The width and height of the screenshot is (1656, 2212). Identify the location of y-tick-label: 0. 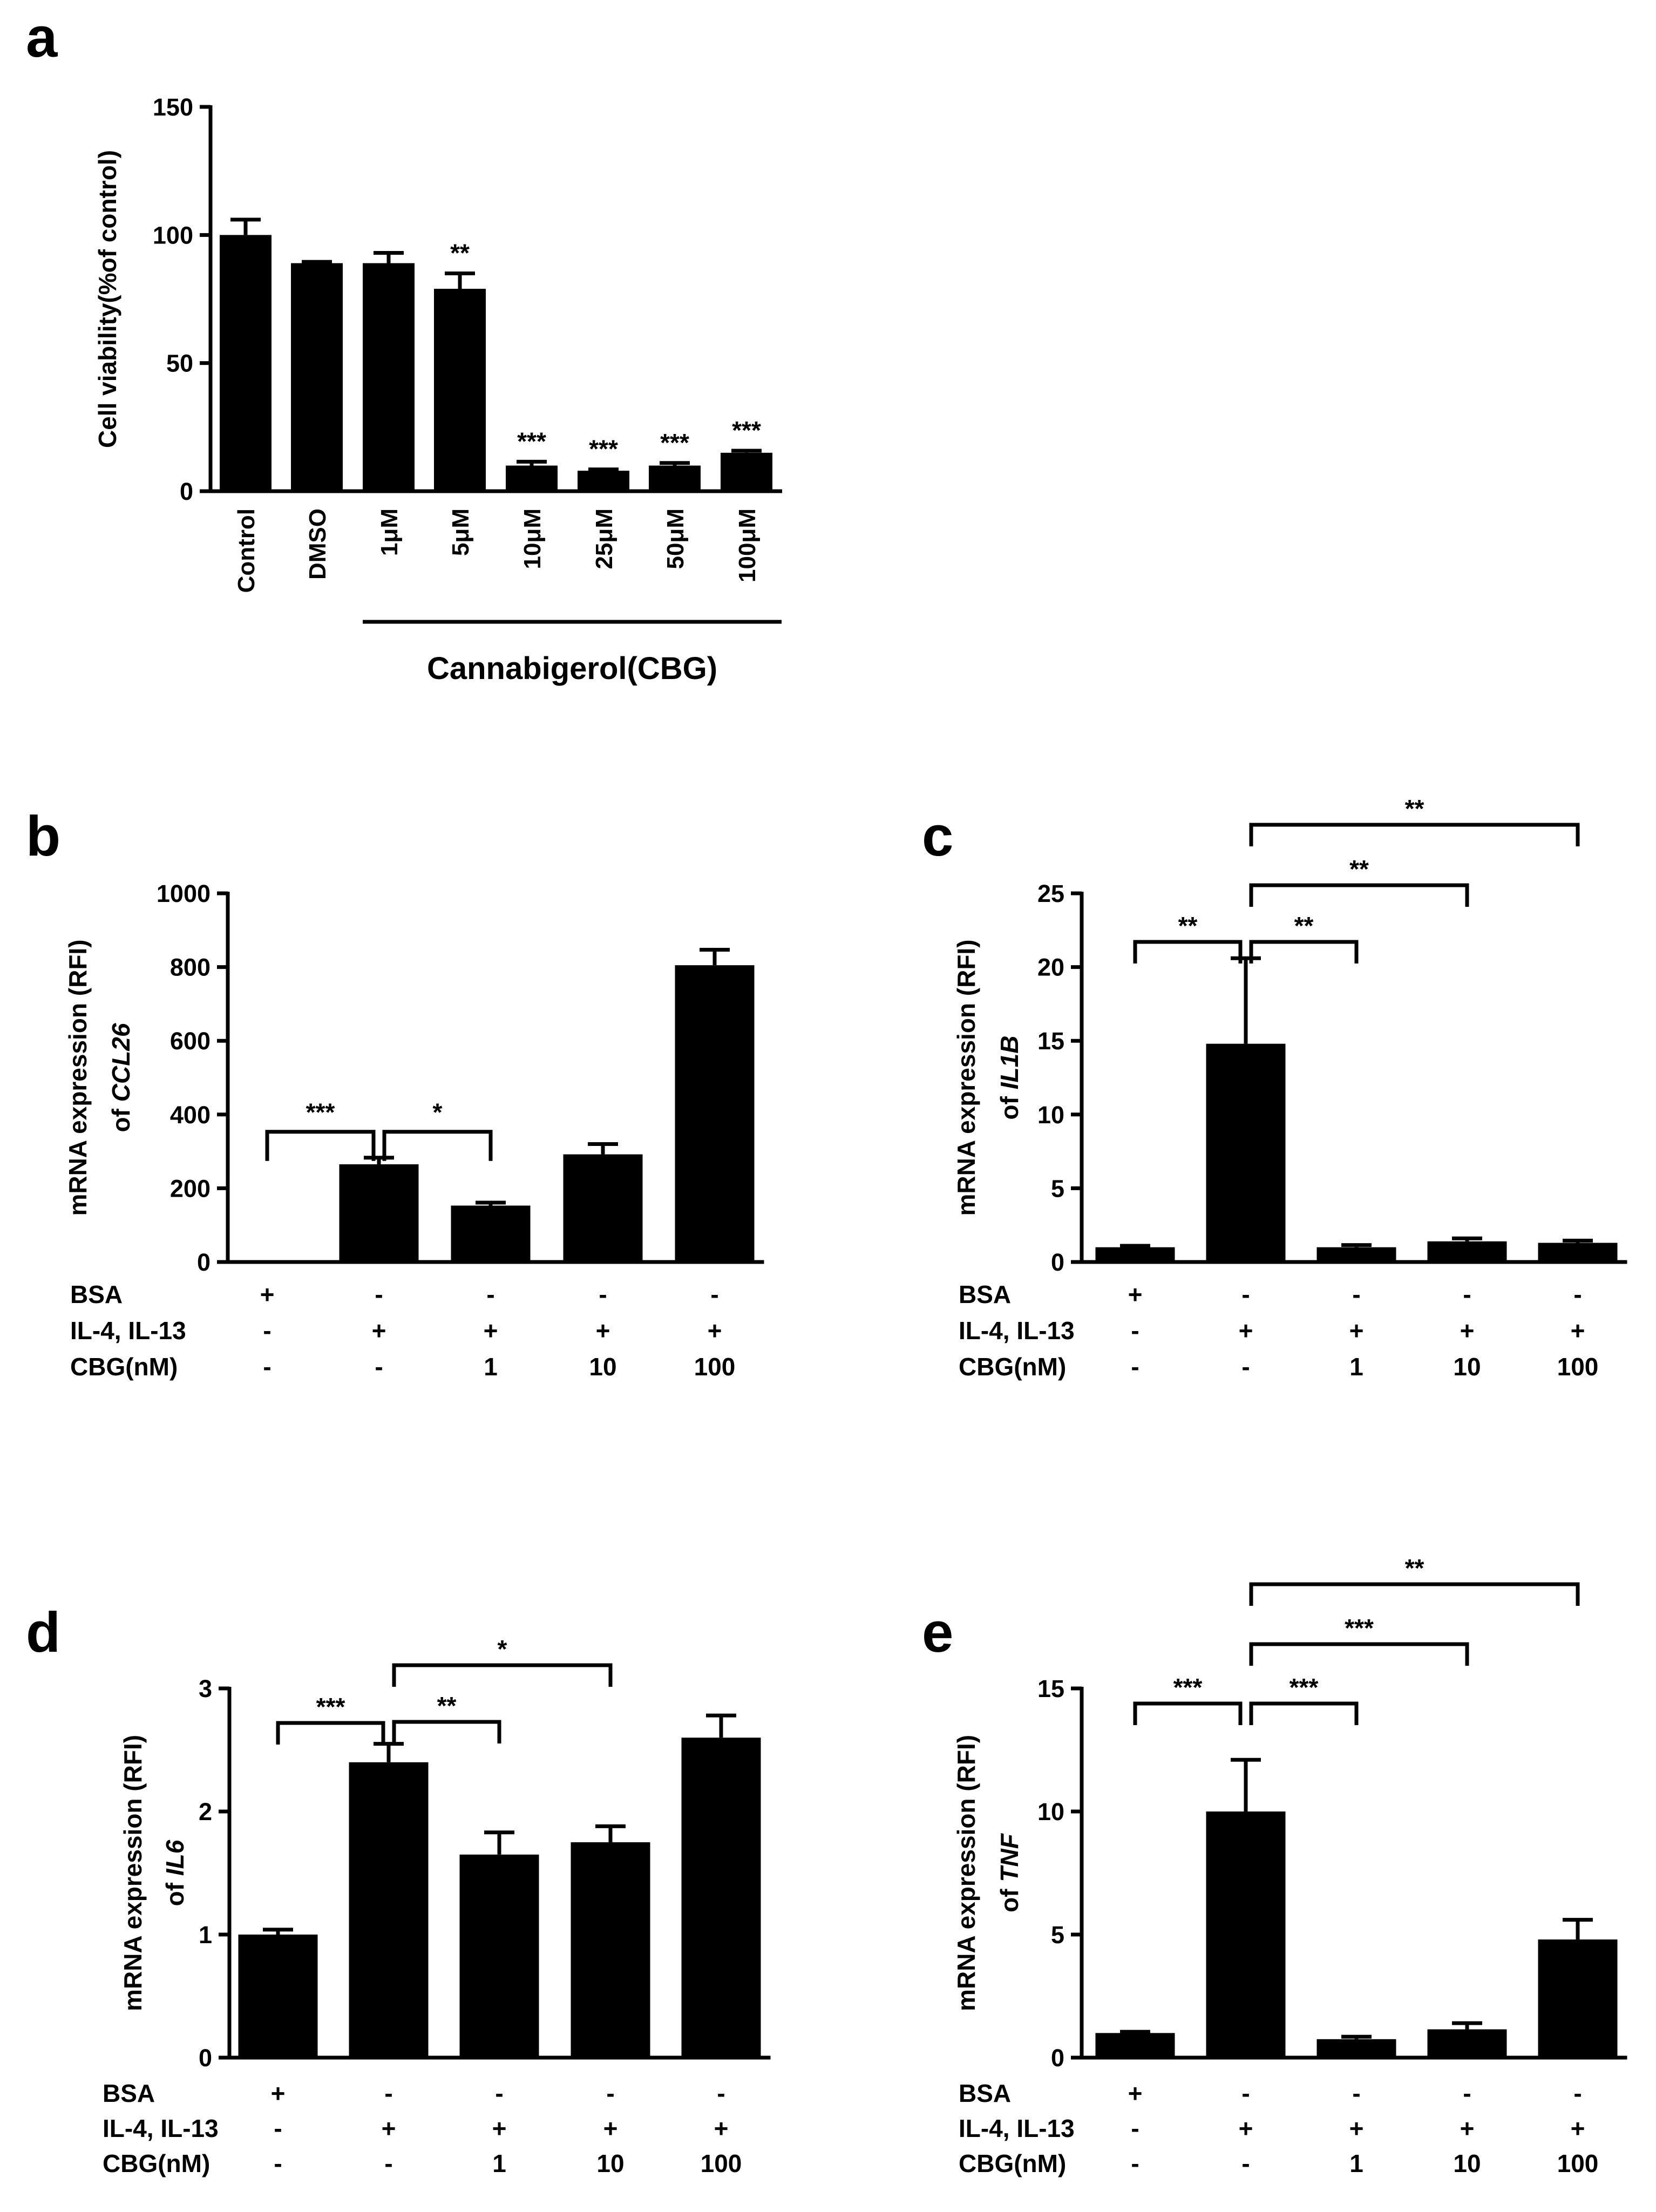
(205, 2058).